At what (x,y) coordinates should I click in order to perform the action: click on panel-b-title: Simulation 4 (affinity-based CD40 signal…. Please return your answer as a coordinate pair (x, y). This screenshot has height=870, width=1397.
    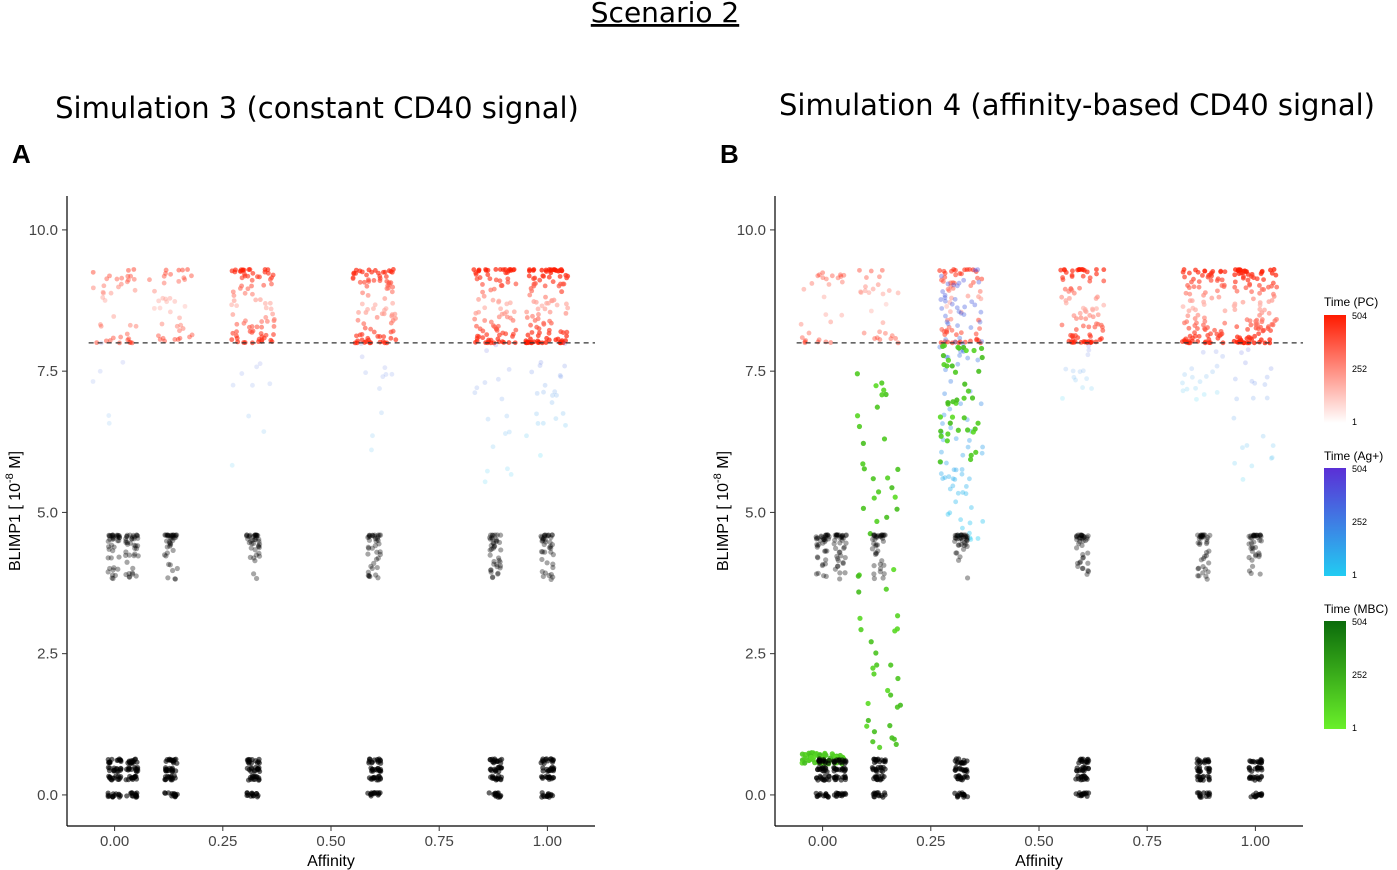
    Looking at the image, I should click on (1077, 105).